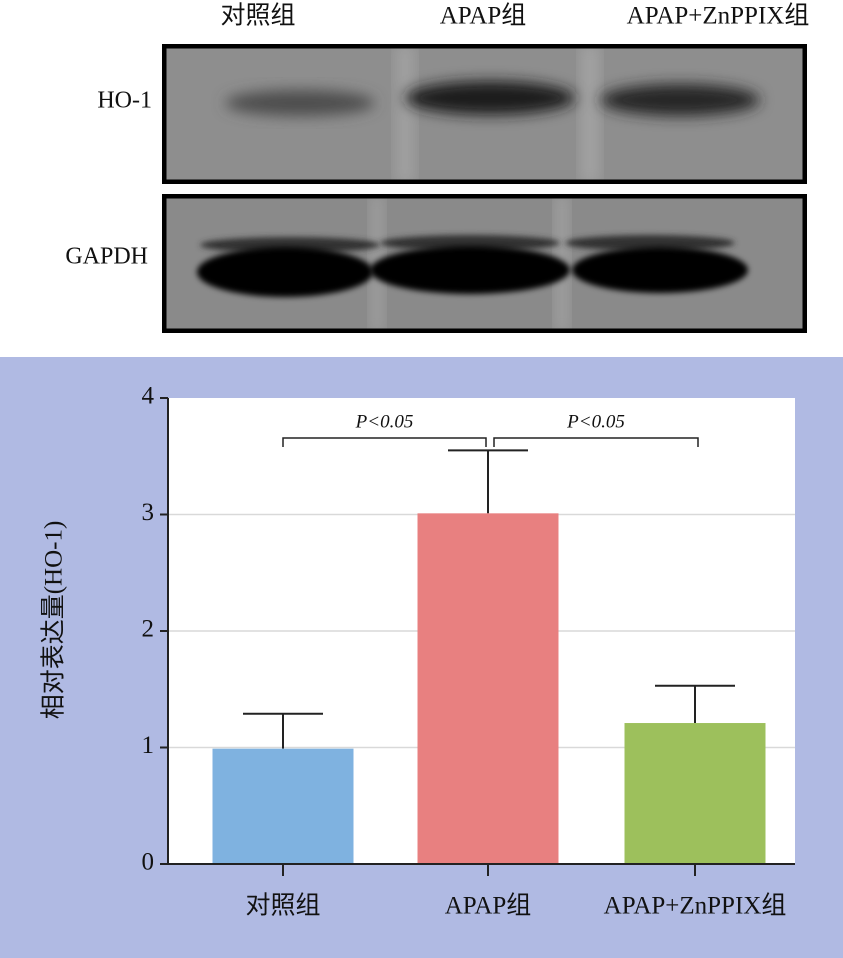 The width and height of the screenshot is (843, 958). What do you see at coordinates (54, 620) in the screenshot?
I see `y-axis-label: 相对表达量(HO-1)` at bounding box center [54, 620].